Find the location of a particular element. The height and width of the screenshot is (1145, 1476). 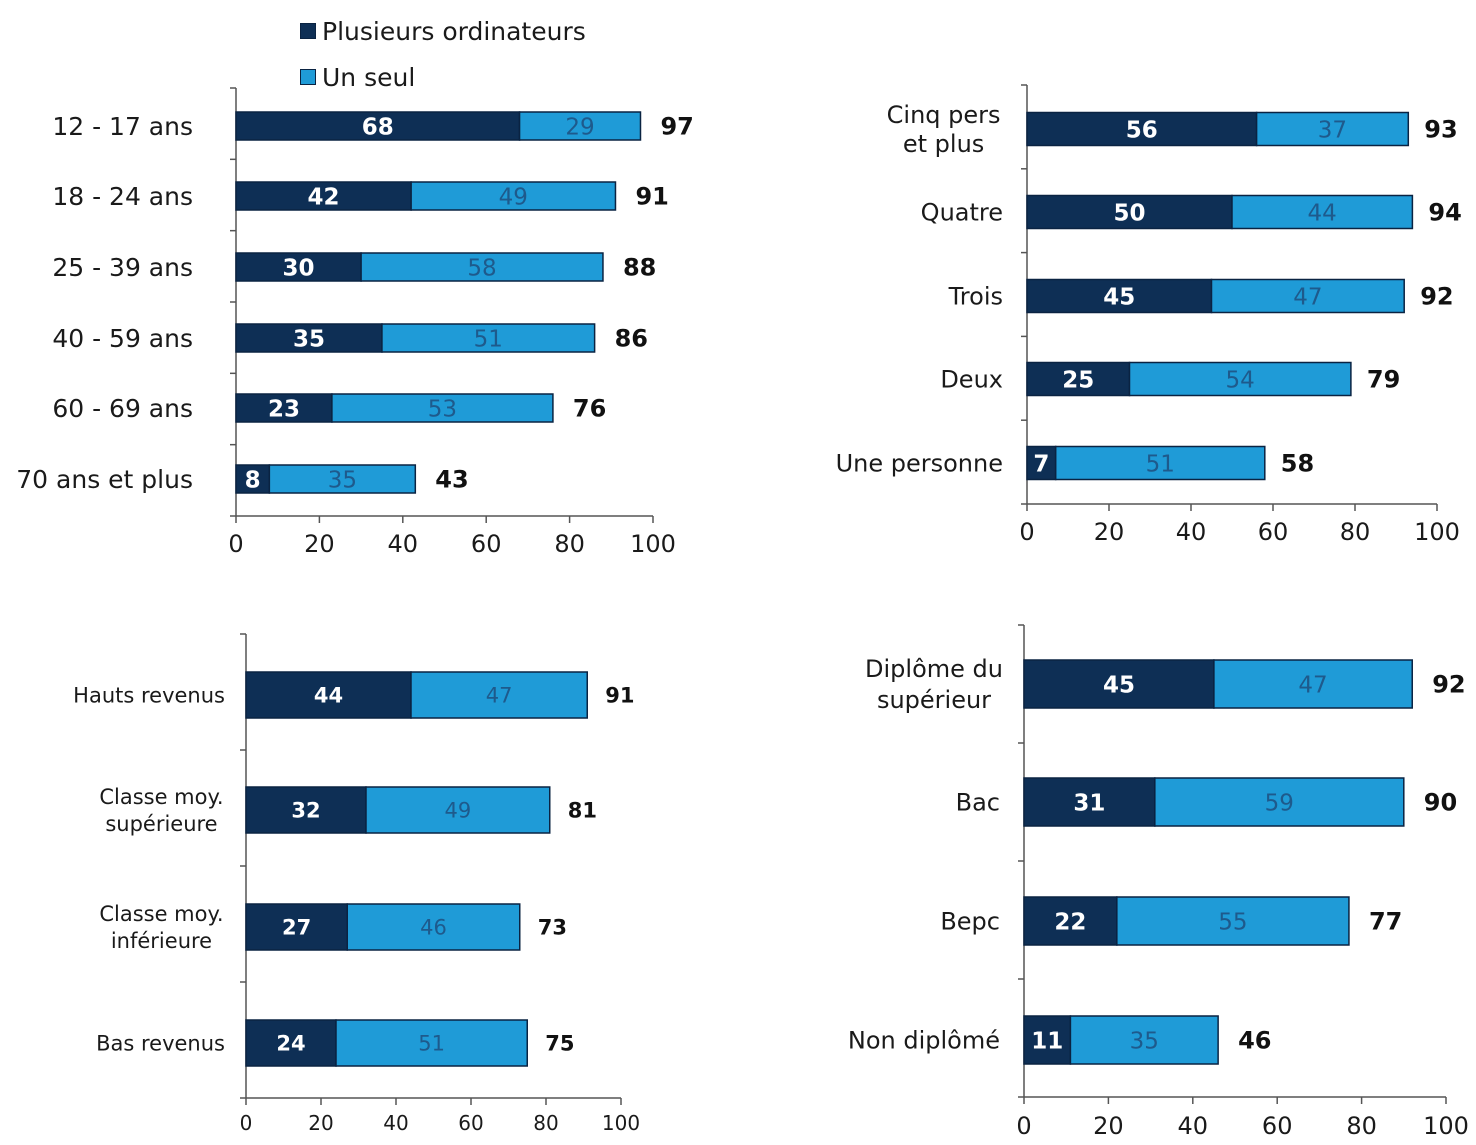

category-label: 40 - 59 ans is located at coordinates (122, 338).